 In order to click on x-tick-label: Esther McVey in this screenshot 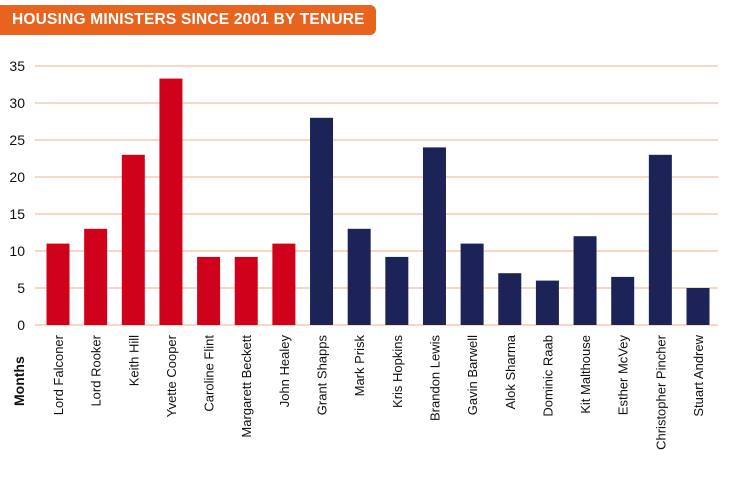, I will do `click(623, 375)`.